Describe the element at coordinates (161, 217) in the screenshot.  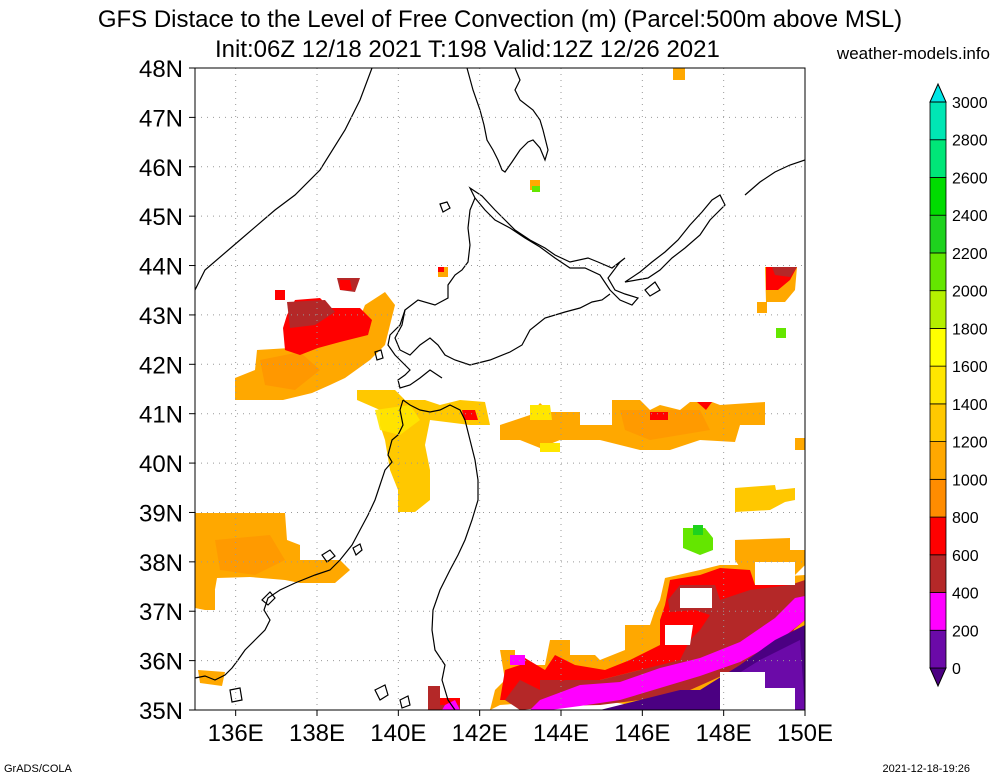
I see `lat-tick-label: 45N` at that location.